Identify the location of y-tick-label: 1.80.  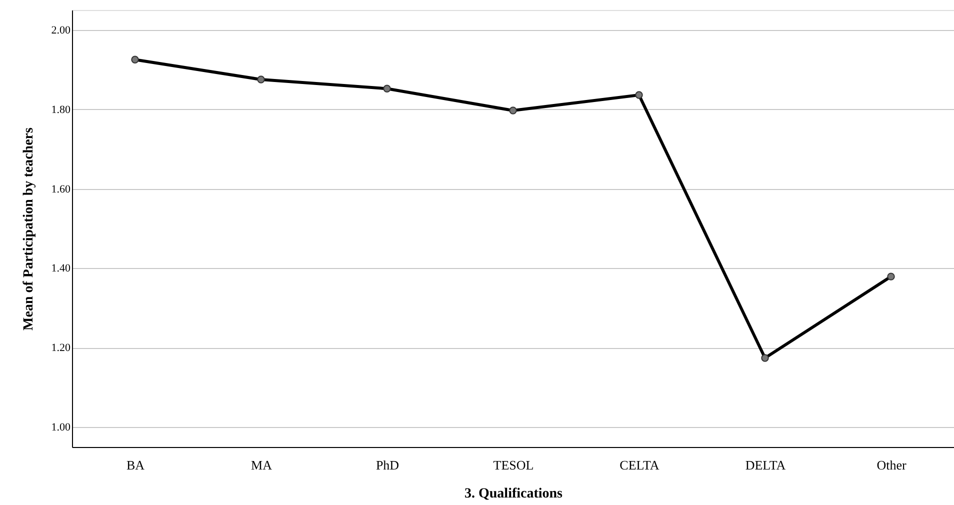
(61, 110).